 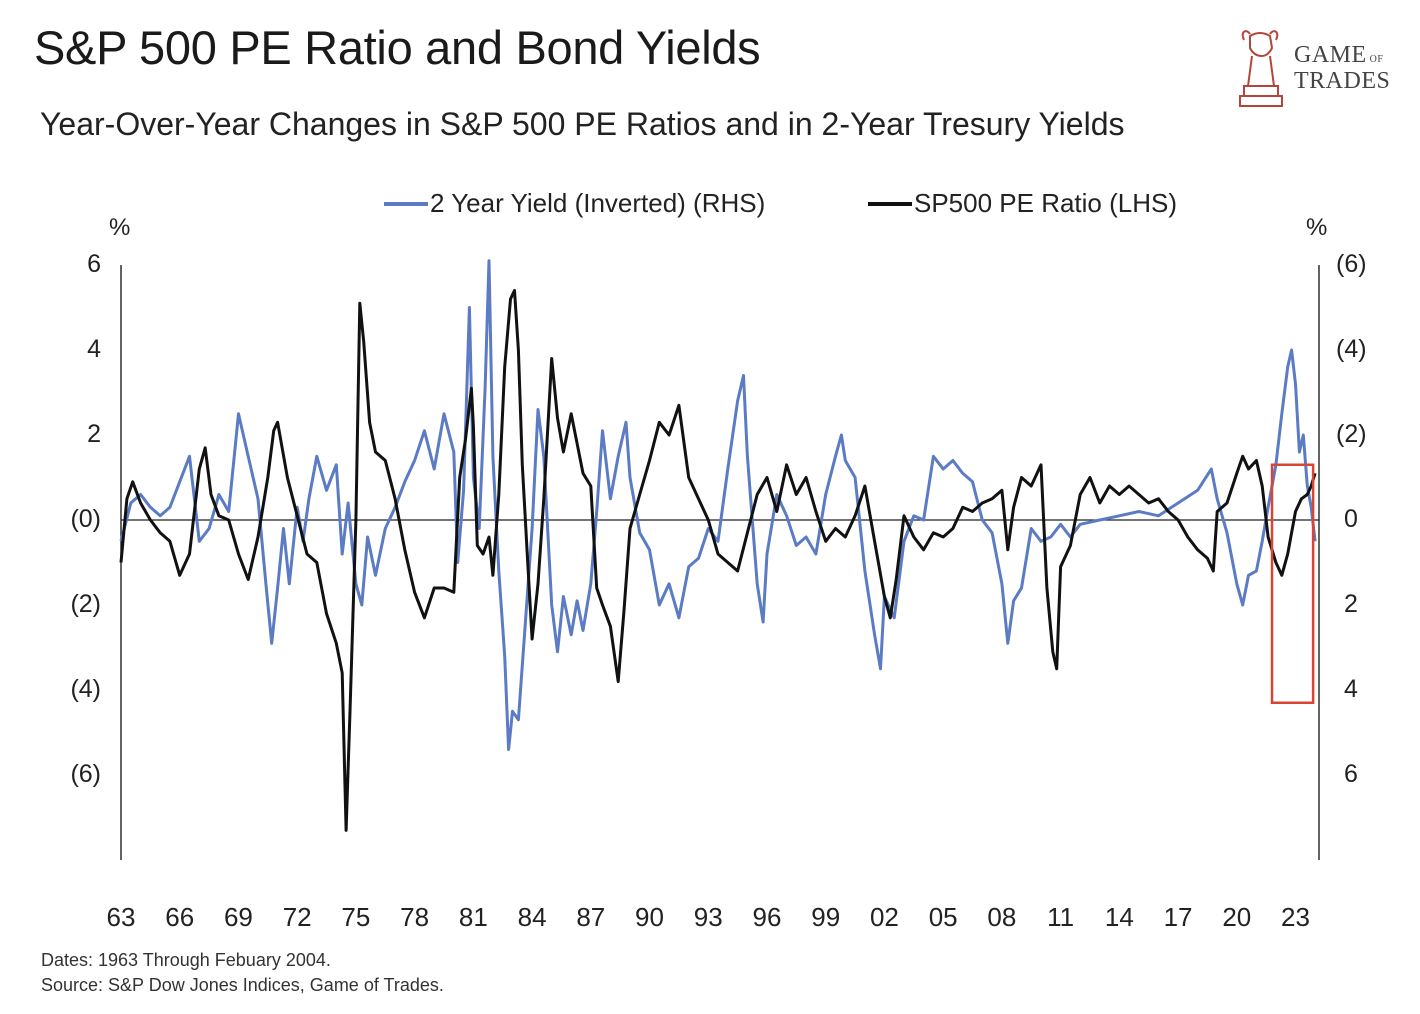 I want to click on right-axis-unit: %, so click(x=1317, y=227).